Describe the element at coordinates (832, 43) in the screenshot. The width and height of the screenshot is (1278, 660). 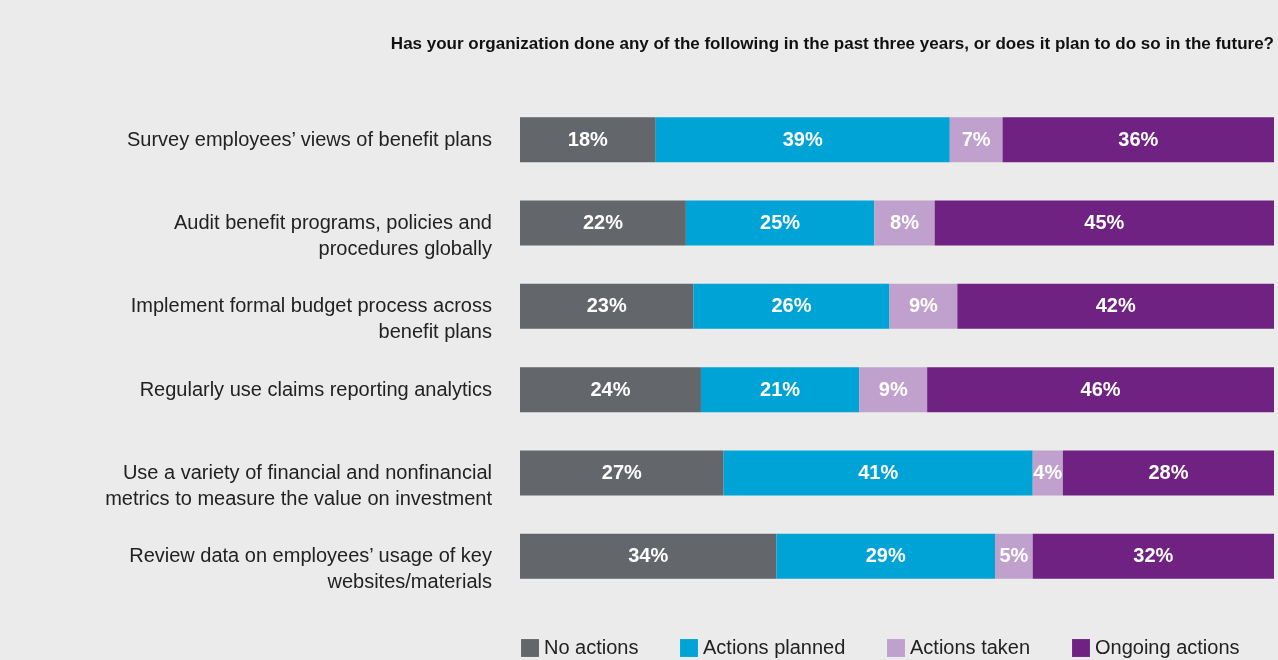
I see `chart-title: Has your organization done any of the following in the past three years, or does it plan to do so in the future?` at that location.